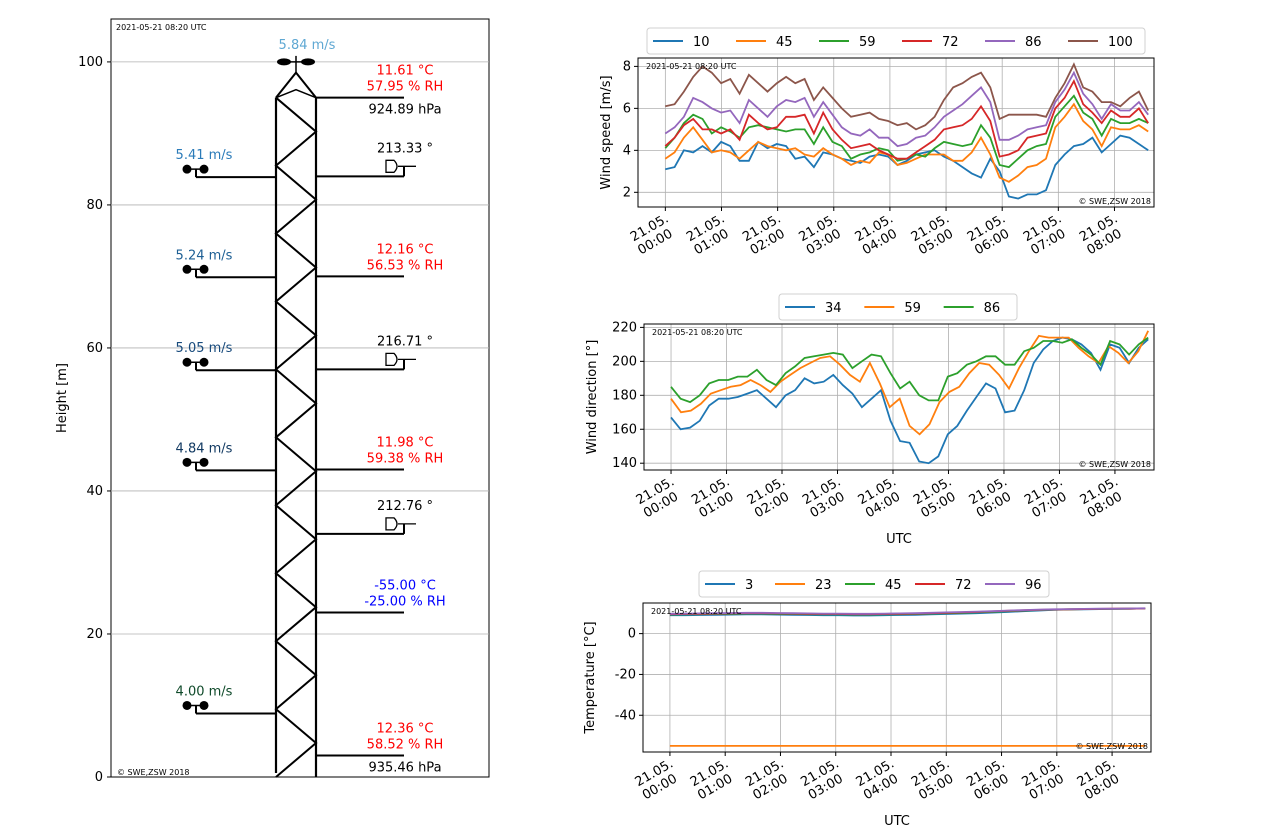 The image size is (1280, 831). I want to click on y-tick-label: -20, so click(625, 674).